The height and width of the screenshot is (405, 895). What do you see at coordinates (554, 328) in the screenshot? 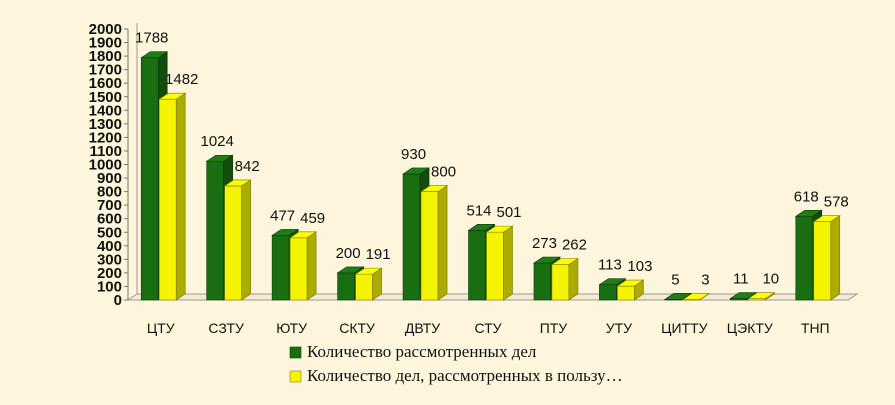
I see `x-tick-label: ПТУ` at bounding box center [554, 328].